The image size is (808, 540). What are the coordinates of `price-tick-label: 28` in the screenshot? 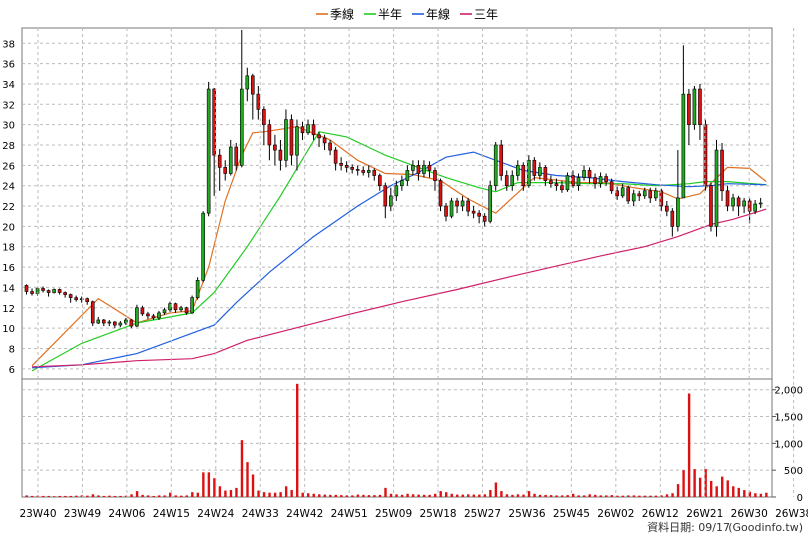 It's located at (8, 146).